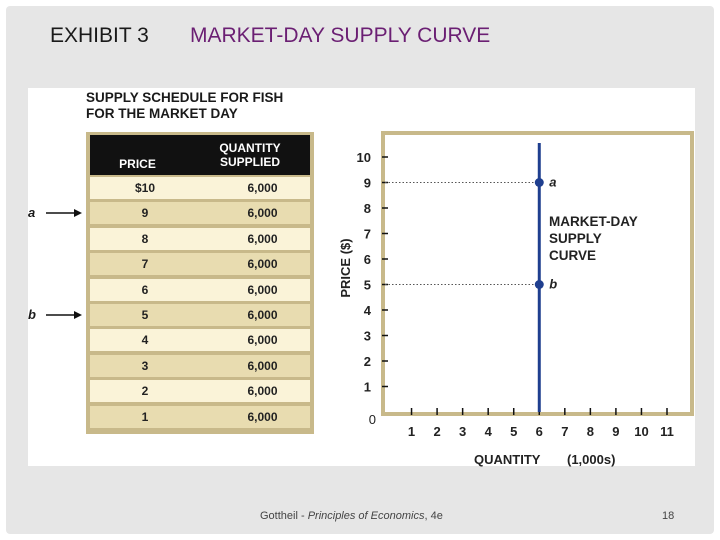 Image resolution: width=720 pixels, height=540 pixels. Describe the element at coordinates (99, 35) in the screenshot. I see `exhibit-label: EXHIBIT 3` at that location.